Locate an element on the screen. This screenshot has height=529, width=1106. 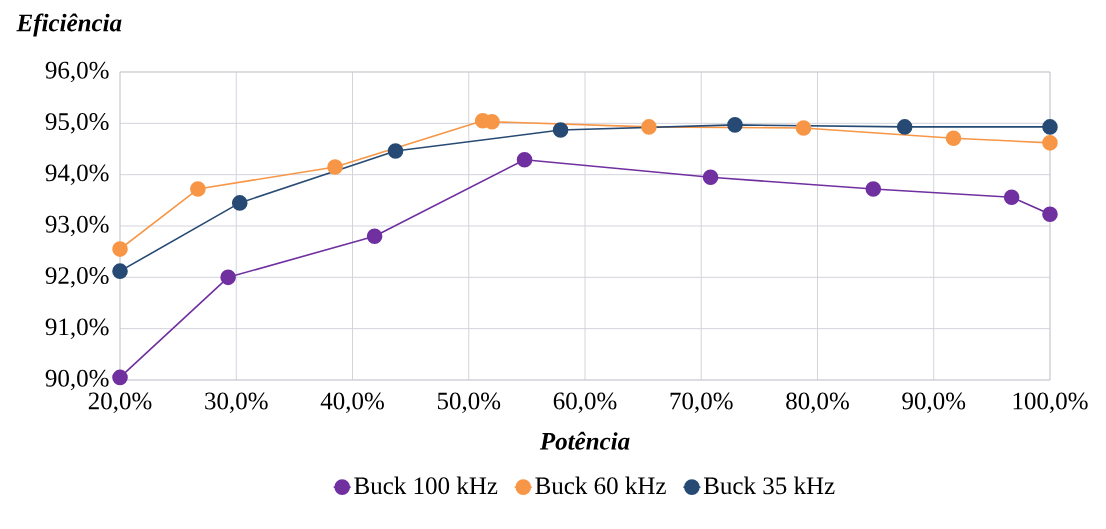
x-axis-title: Potência is located at coordinates (584, 440).